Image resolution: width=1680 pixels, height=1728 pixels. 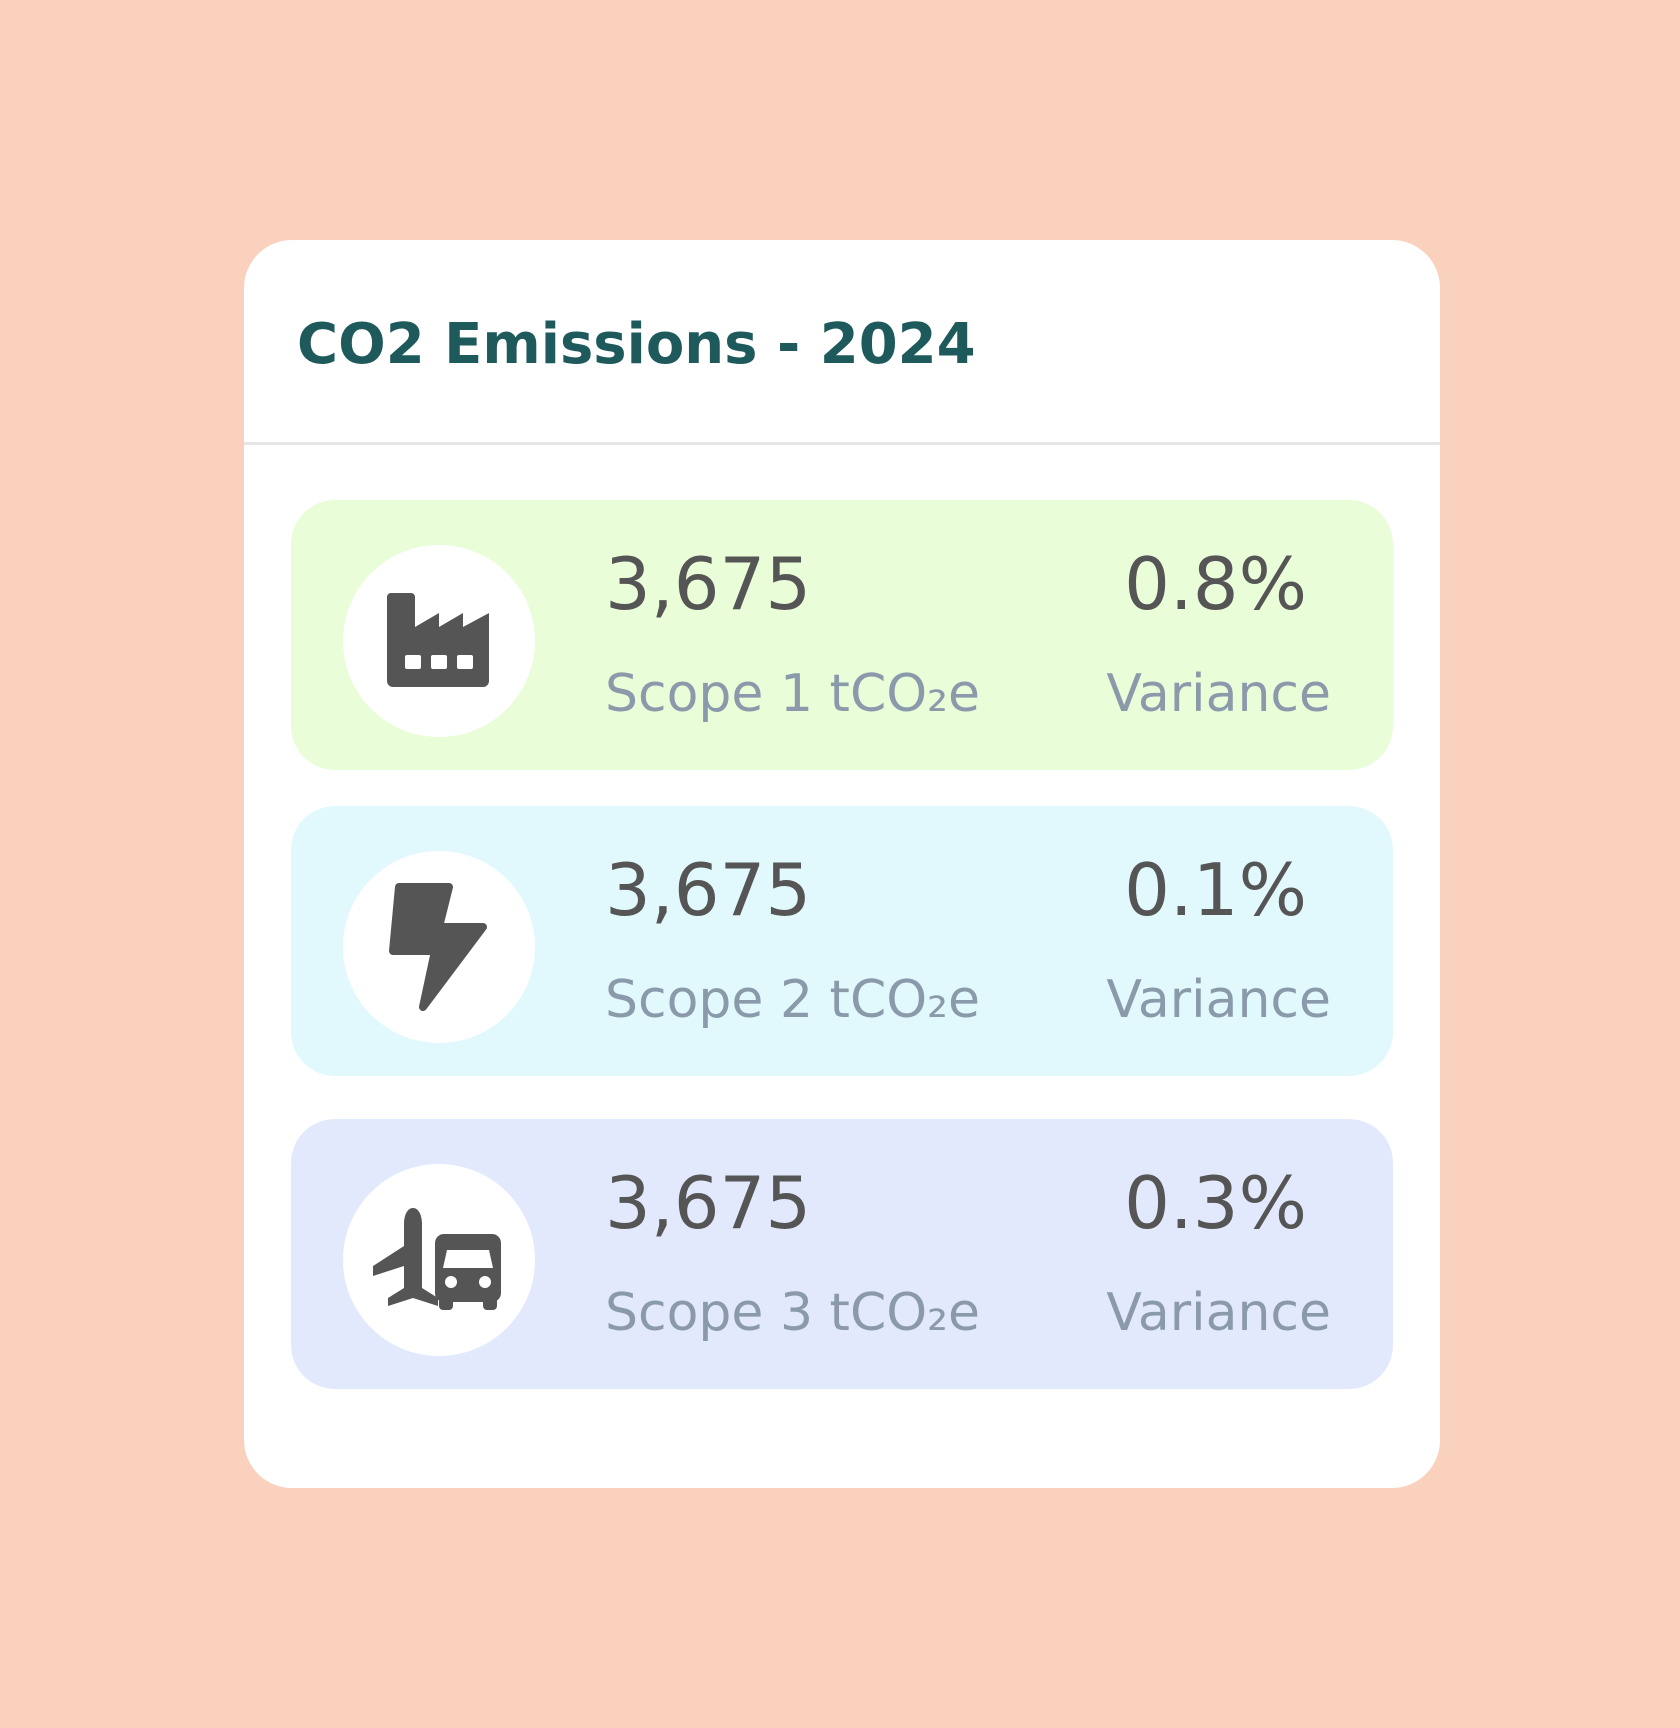 What do you see at coordinates (636, 344) in the screenshot?
I see `card-title: CO2 Emissions - 2024` at bounding box center [636, 344].